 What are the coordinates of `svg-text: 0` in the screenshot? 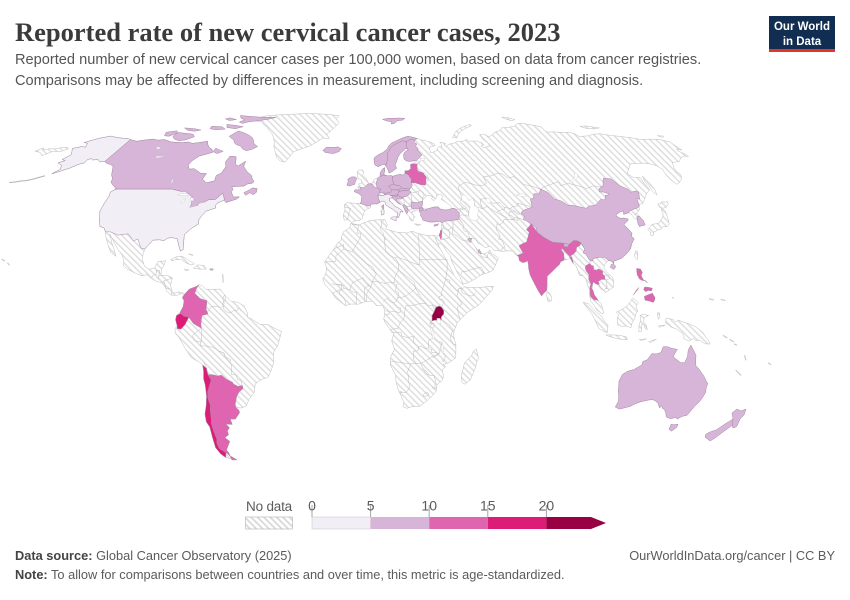 It's located at (312, 506).